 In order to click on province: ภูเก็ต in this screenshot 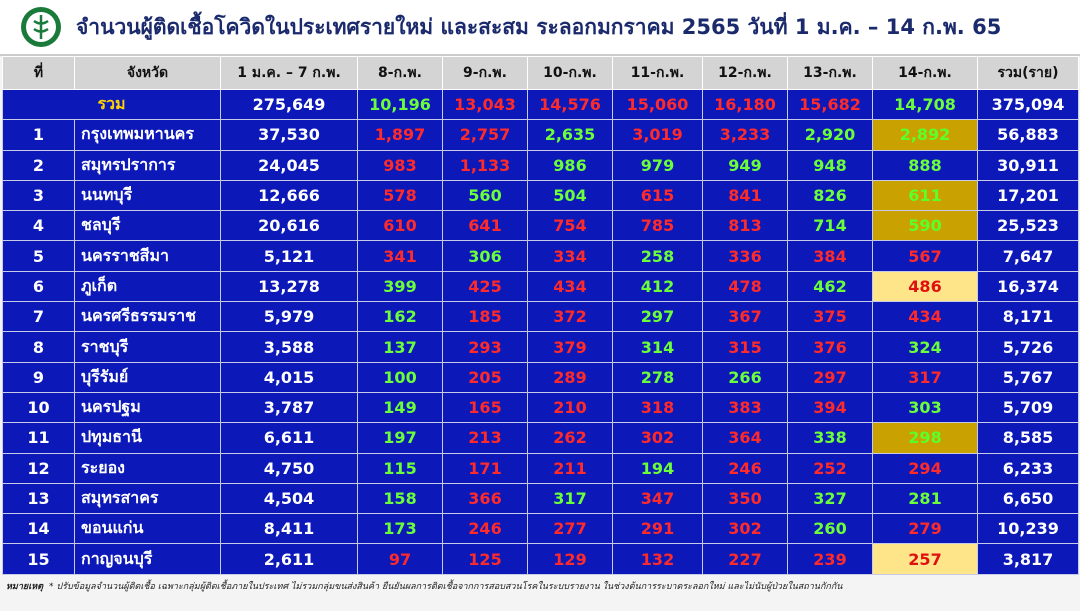, I will do `click(147, 286)`.